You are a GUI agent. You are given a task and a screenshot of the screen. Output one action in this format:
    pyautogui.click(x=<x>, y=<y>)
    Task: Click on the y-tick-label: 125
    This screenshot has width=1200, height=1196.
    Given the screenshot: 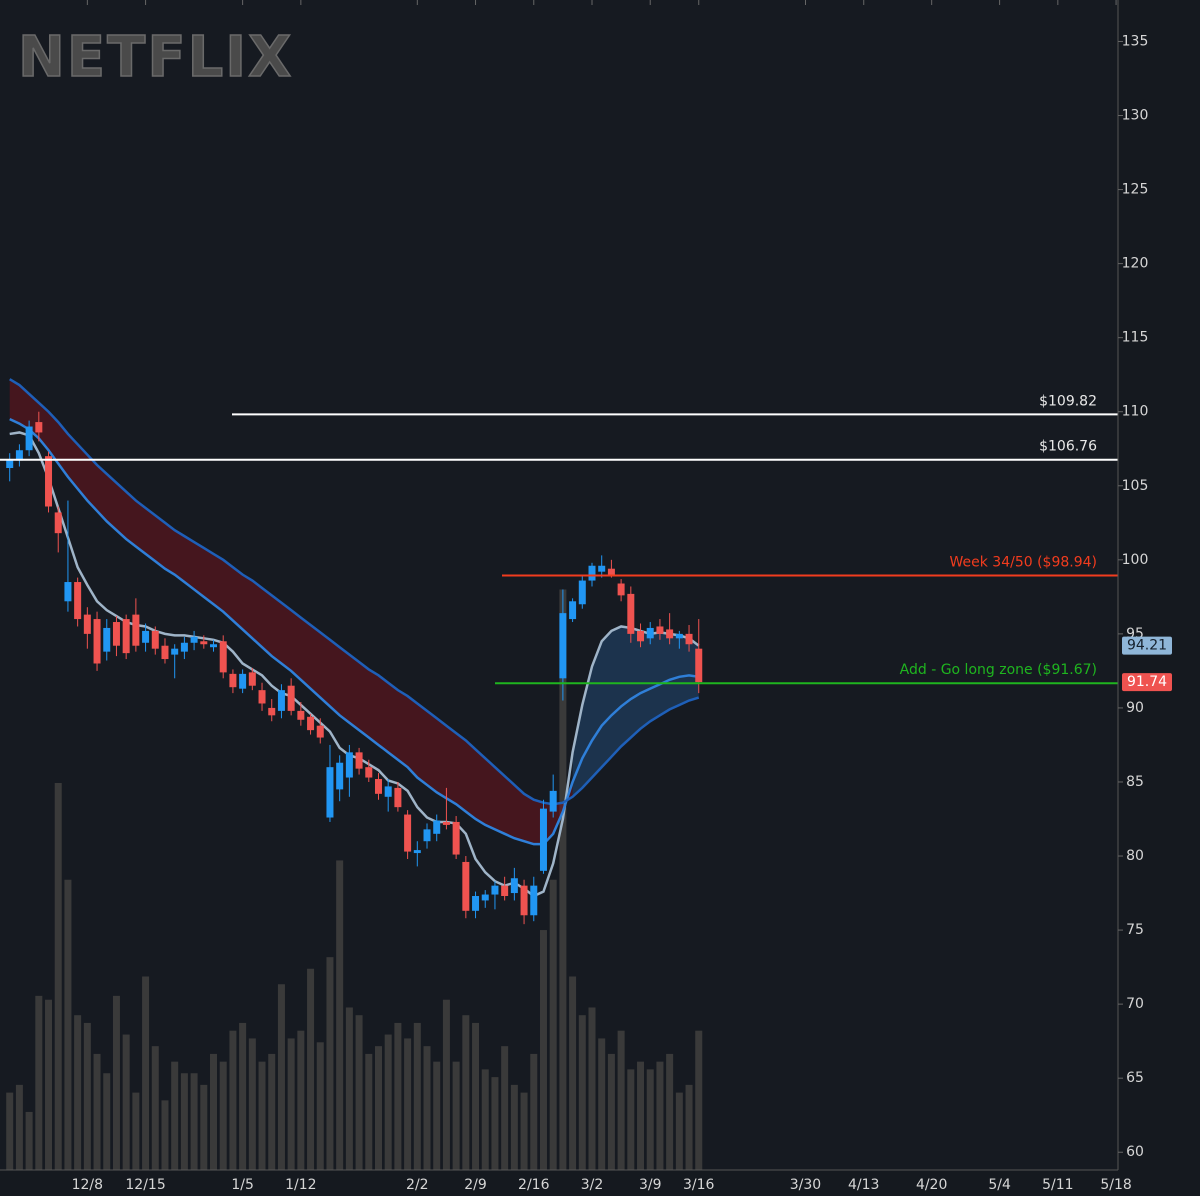 What is the action you would take?
    pyautogui.click(x=1135, y=190)
    